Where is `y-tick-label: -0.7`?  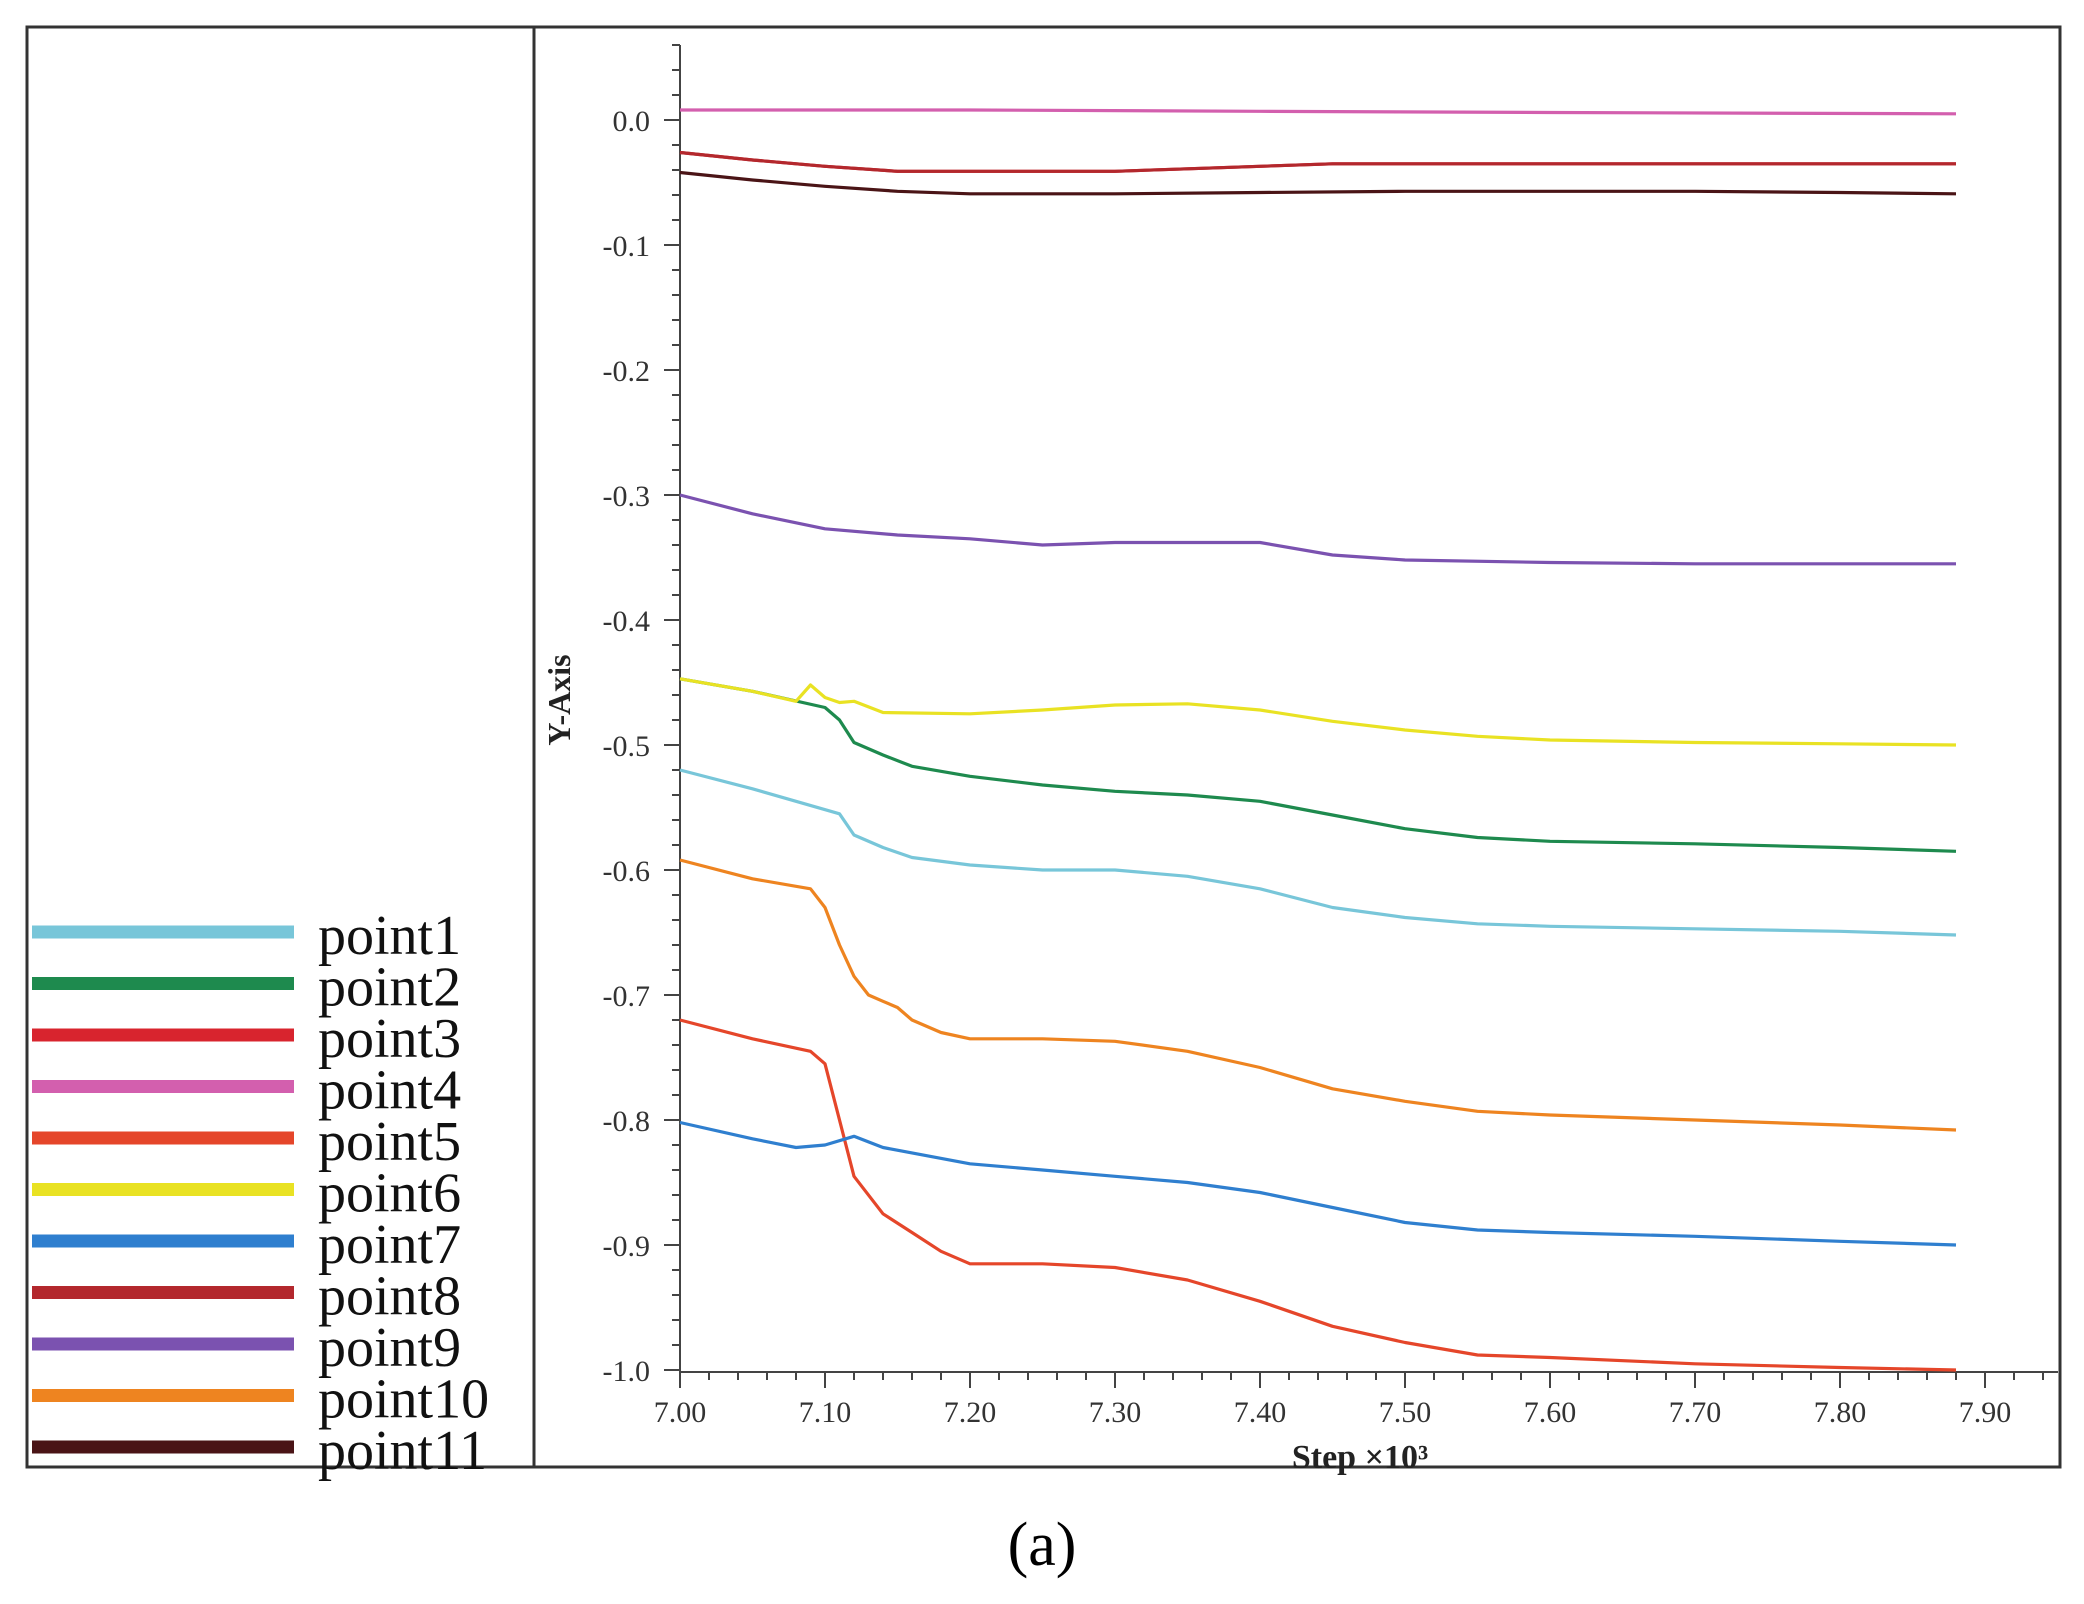 y-tick-label: -0.7 is located at coordinates (627, 996).